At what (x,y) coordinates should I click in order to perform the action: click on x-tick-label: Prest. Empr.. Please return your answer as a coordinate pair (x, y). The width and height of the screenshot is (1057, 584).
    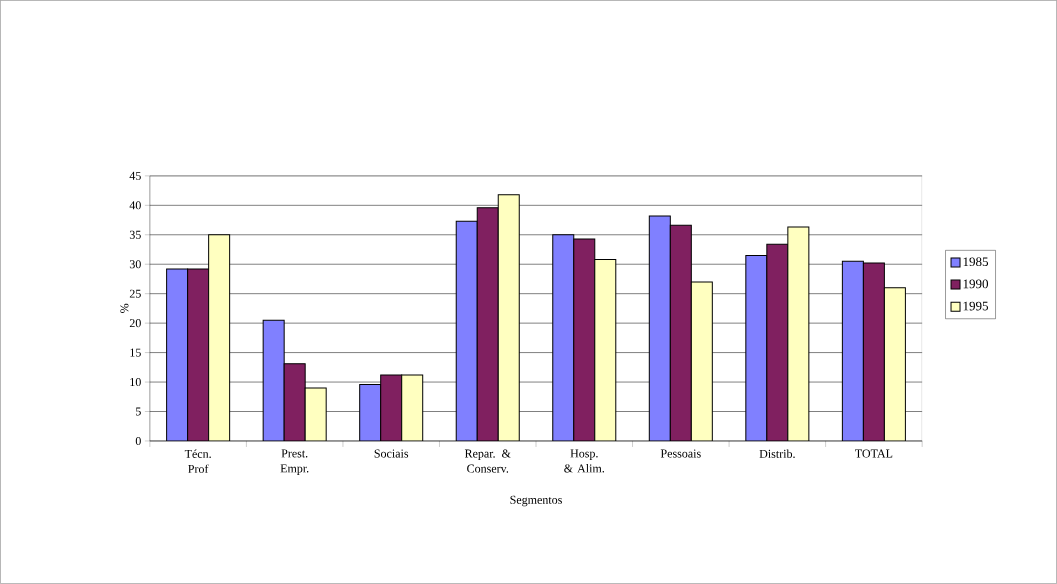
    Looking at the image, I should click on (294, 462).